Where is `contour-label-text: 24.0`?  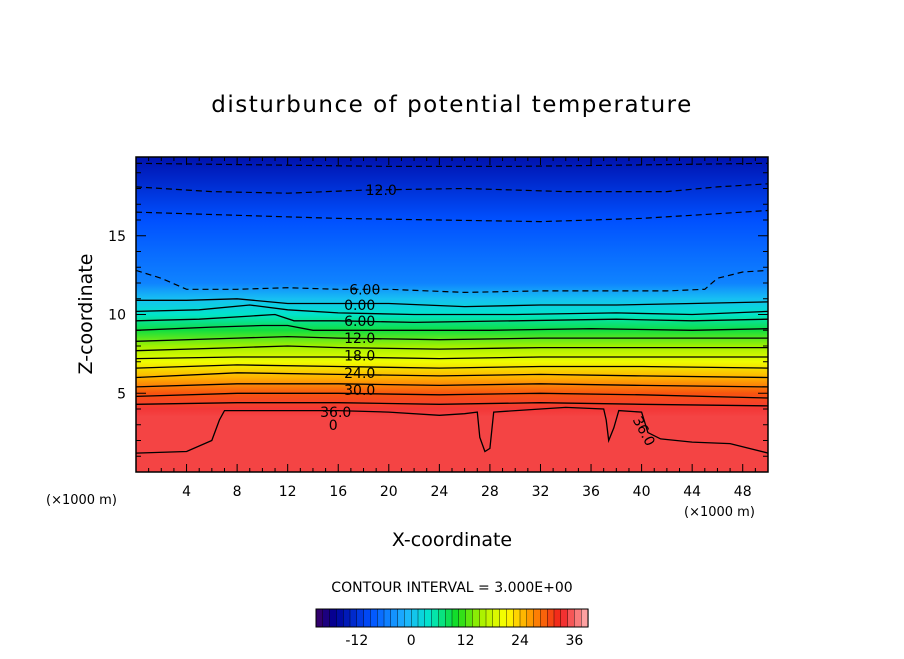
contour-label-text: 24.0 is located at coordinates (359, 374).